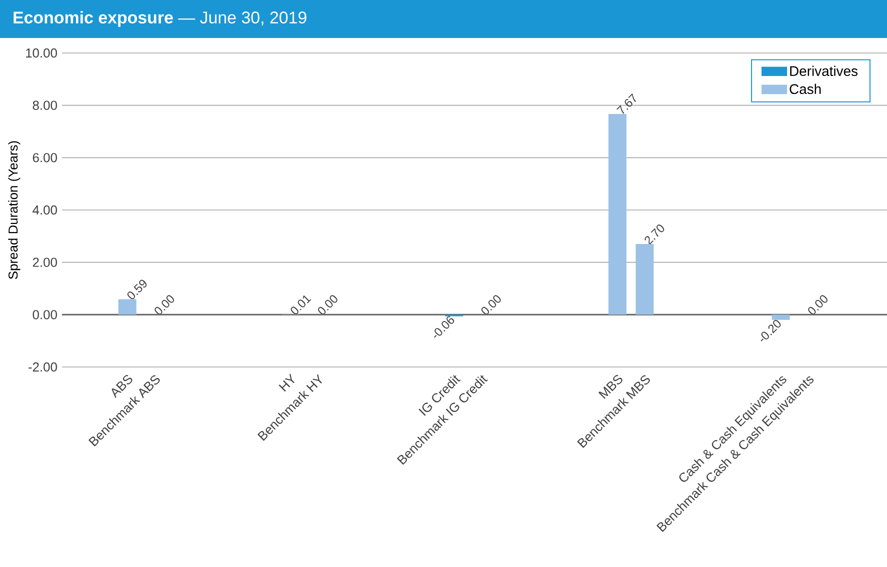 This screenshot has height=567, width=887. Describe the element at coordinates (301, 304) in the screenshot. I see `total-label: 0.01` at that location.